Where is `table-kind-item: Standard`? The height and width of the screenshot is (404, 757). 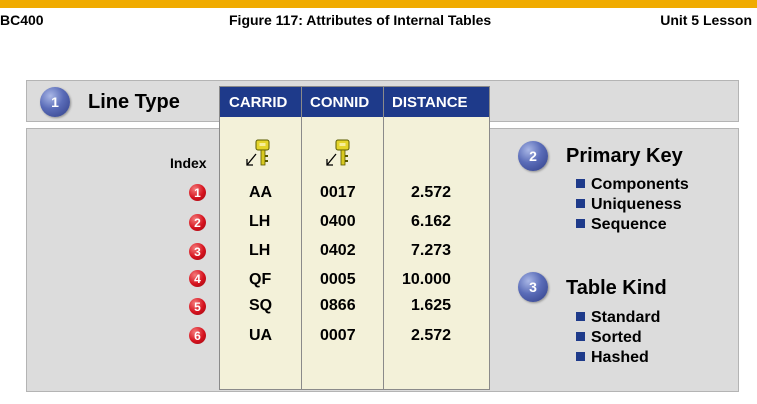 table-kind-item: Standard is located at coordinates (618, 318).